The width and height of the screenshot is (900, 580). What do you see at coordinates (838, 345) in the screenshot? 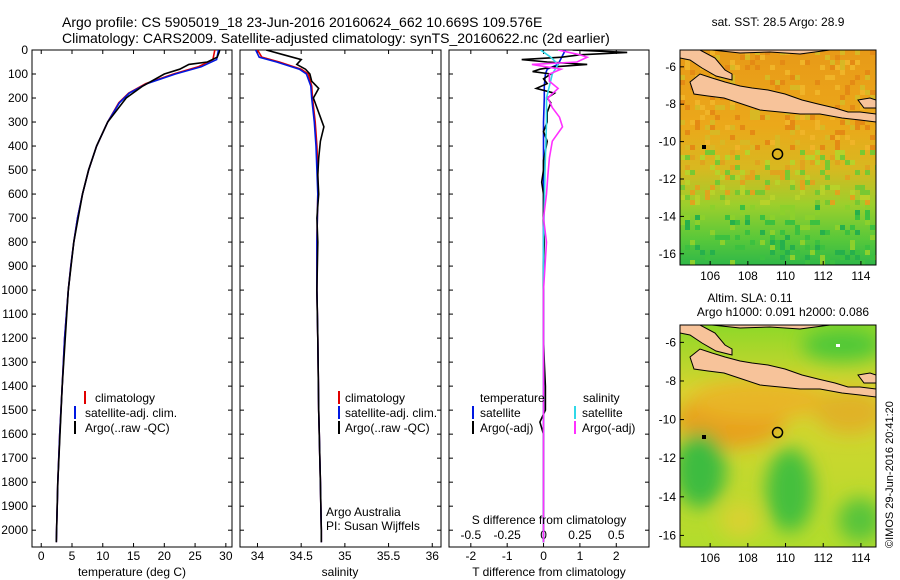
I see `island-marker` at bounding box center [838, 345].